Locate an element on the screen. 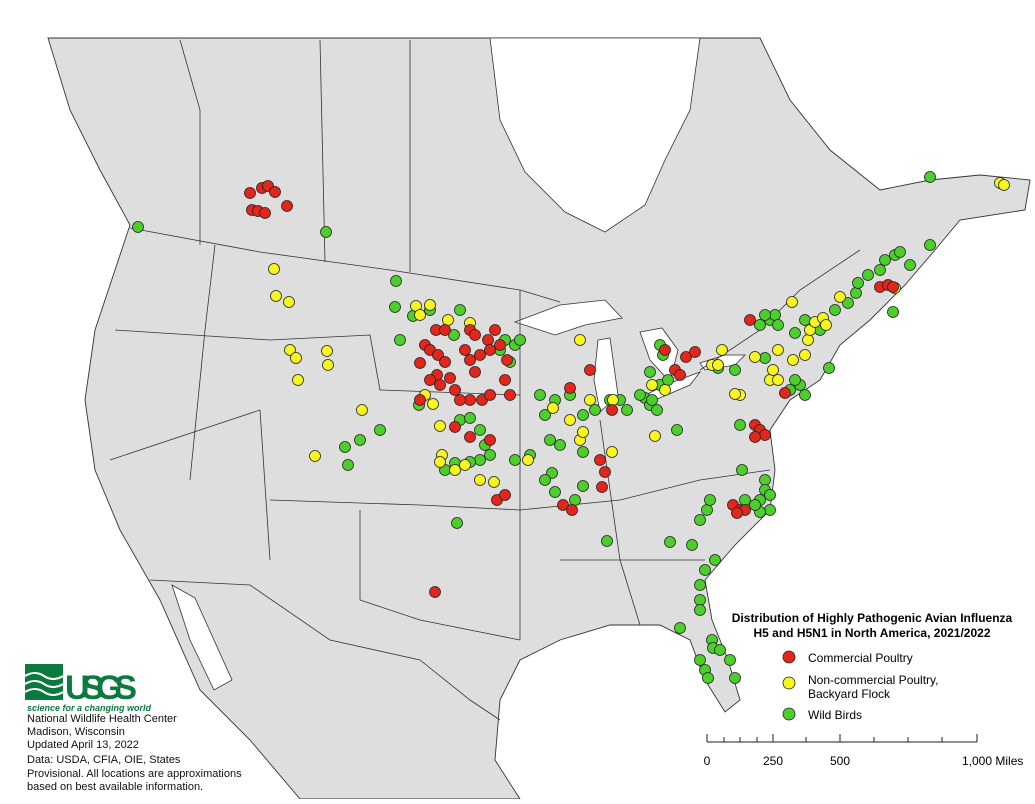  credit-line: Madison, Wisconsin is located at coordinates (76, 732).